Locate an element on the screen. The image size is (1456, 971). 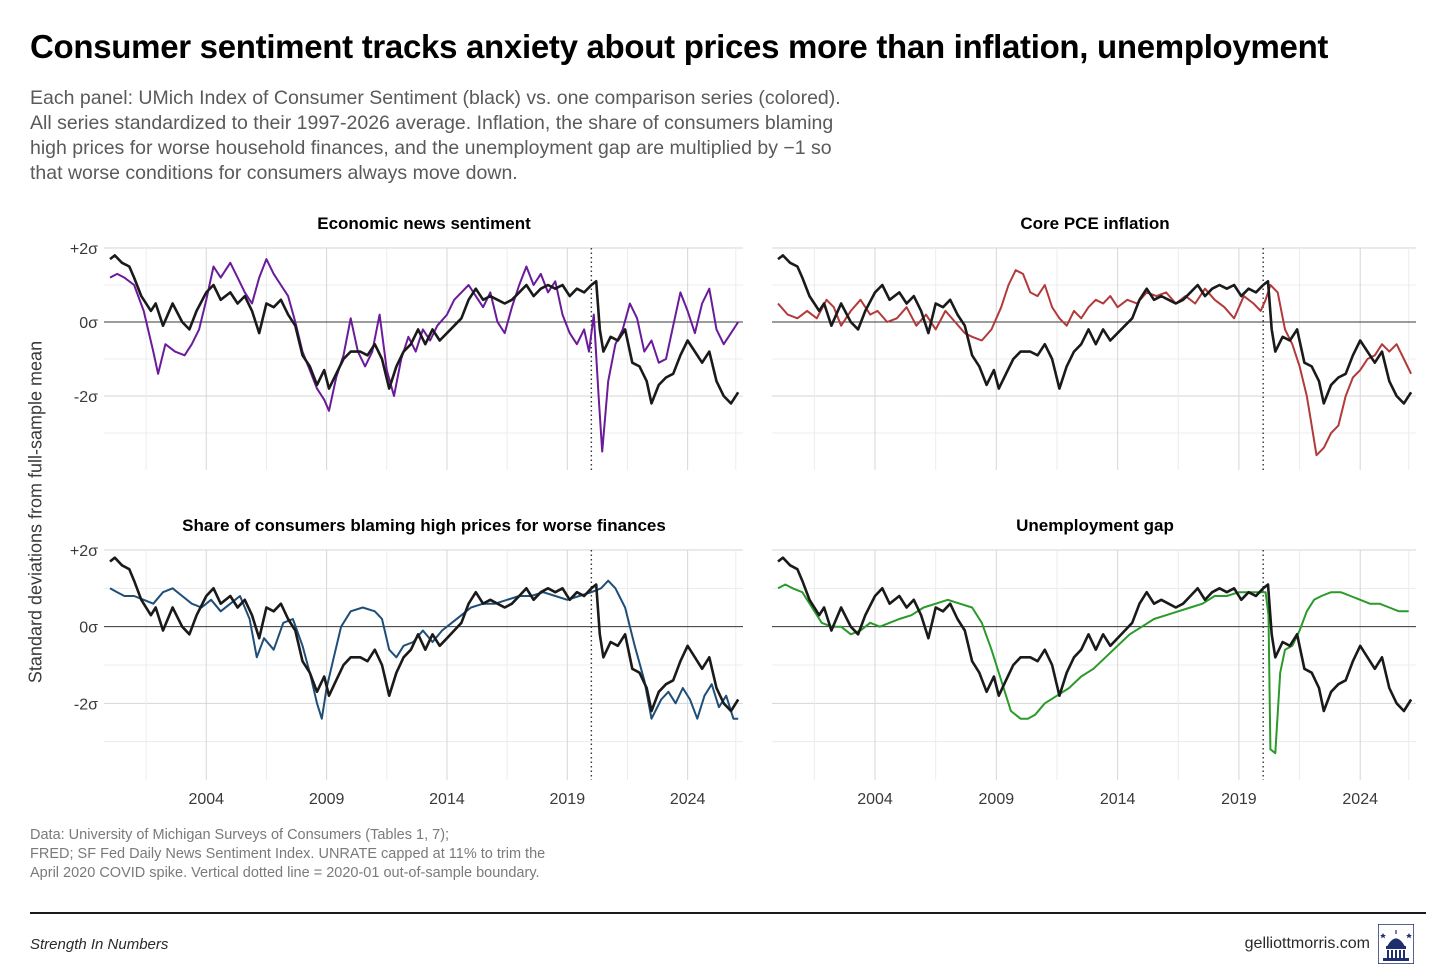
publication-name: Strength In Numbers is located at coordinates (99, 944).